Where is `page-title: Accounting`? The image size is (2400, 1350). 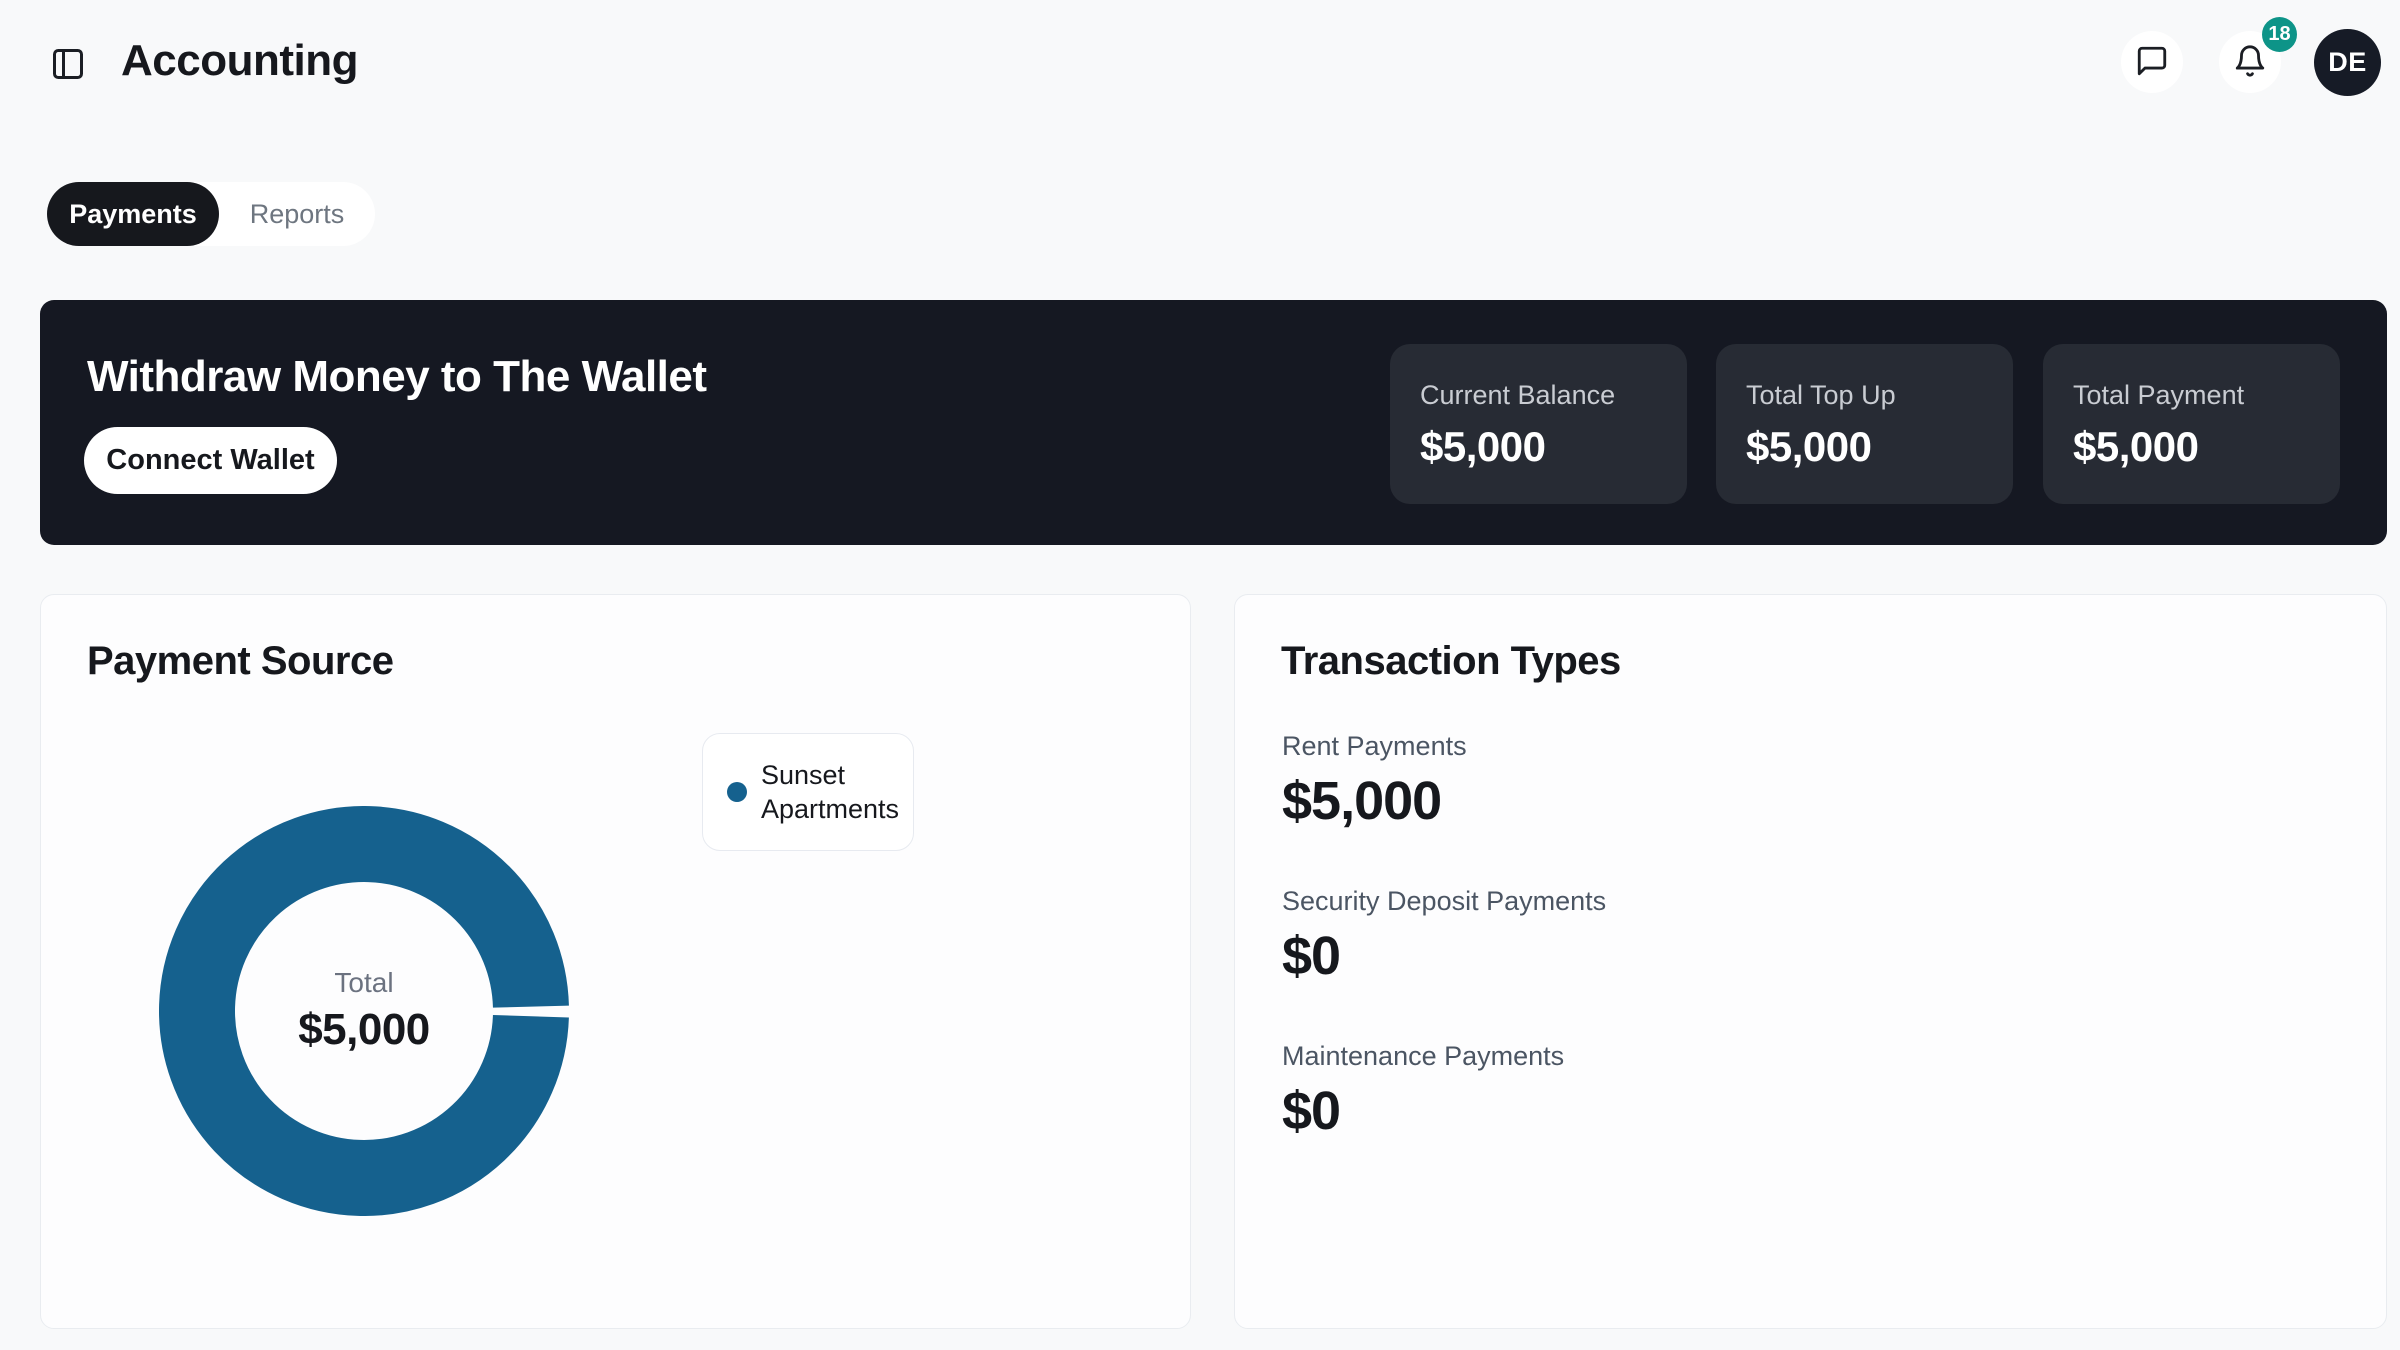 page-title: Accounting is located at coordinates (239, 60).